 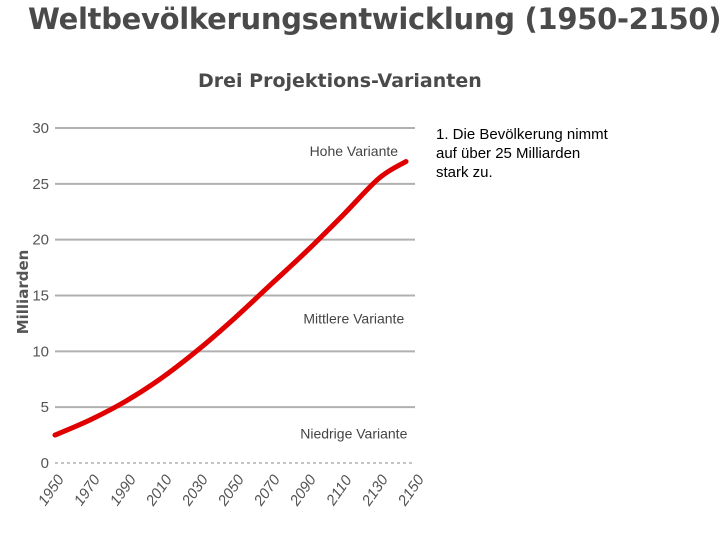 I want to click on x-tick-label: 1970, so click(x=87, y=490).